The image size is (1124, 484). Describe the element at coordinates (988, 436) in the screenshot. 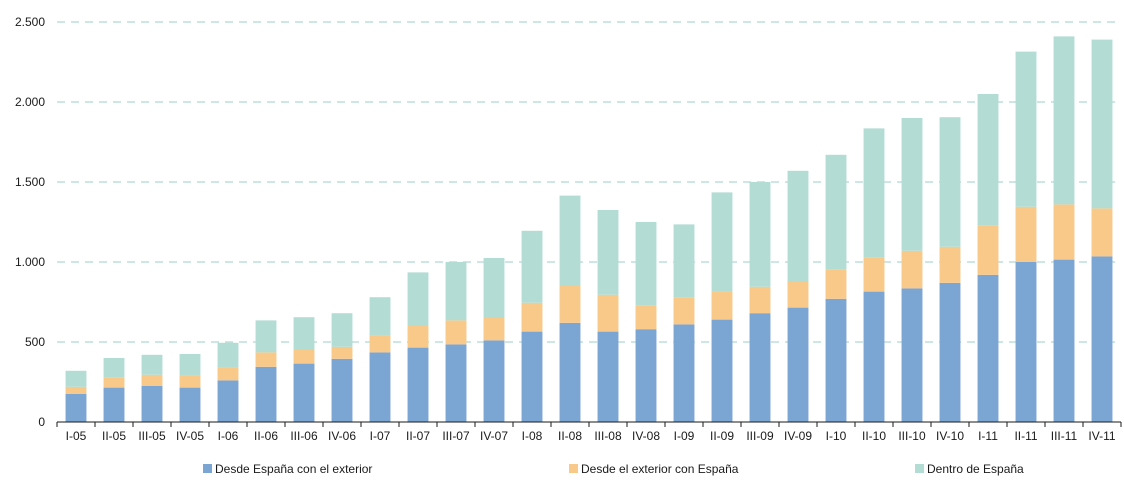

I see `x-tick-label: I-11` at that location.